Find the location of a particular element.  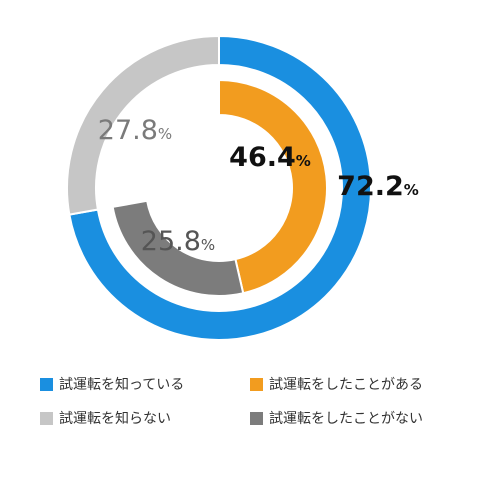

legend-label-does-not-know: 試運転を知らない is located at coordinates (115, 419).